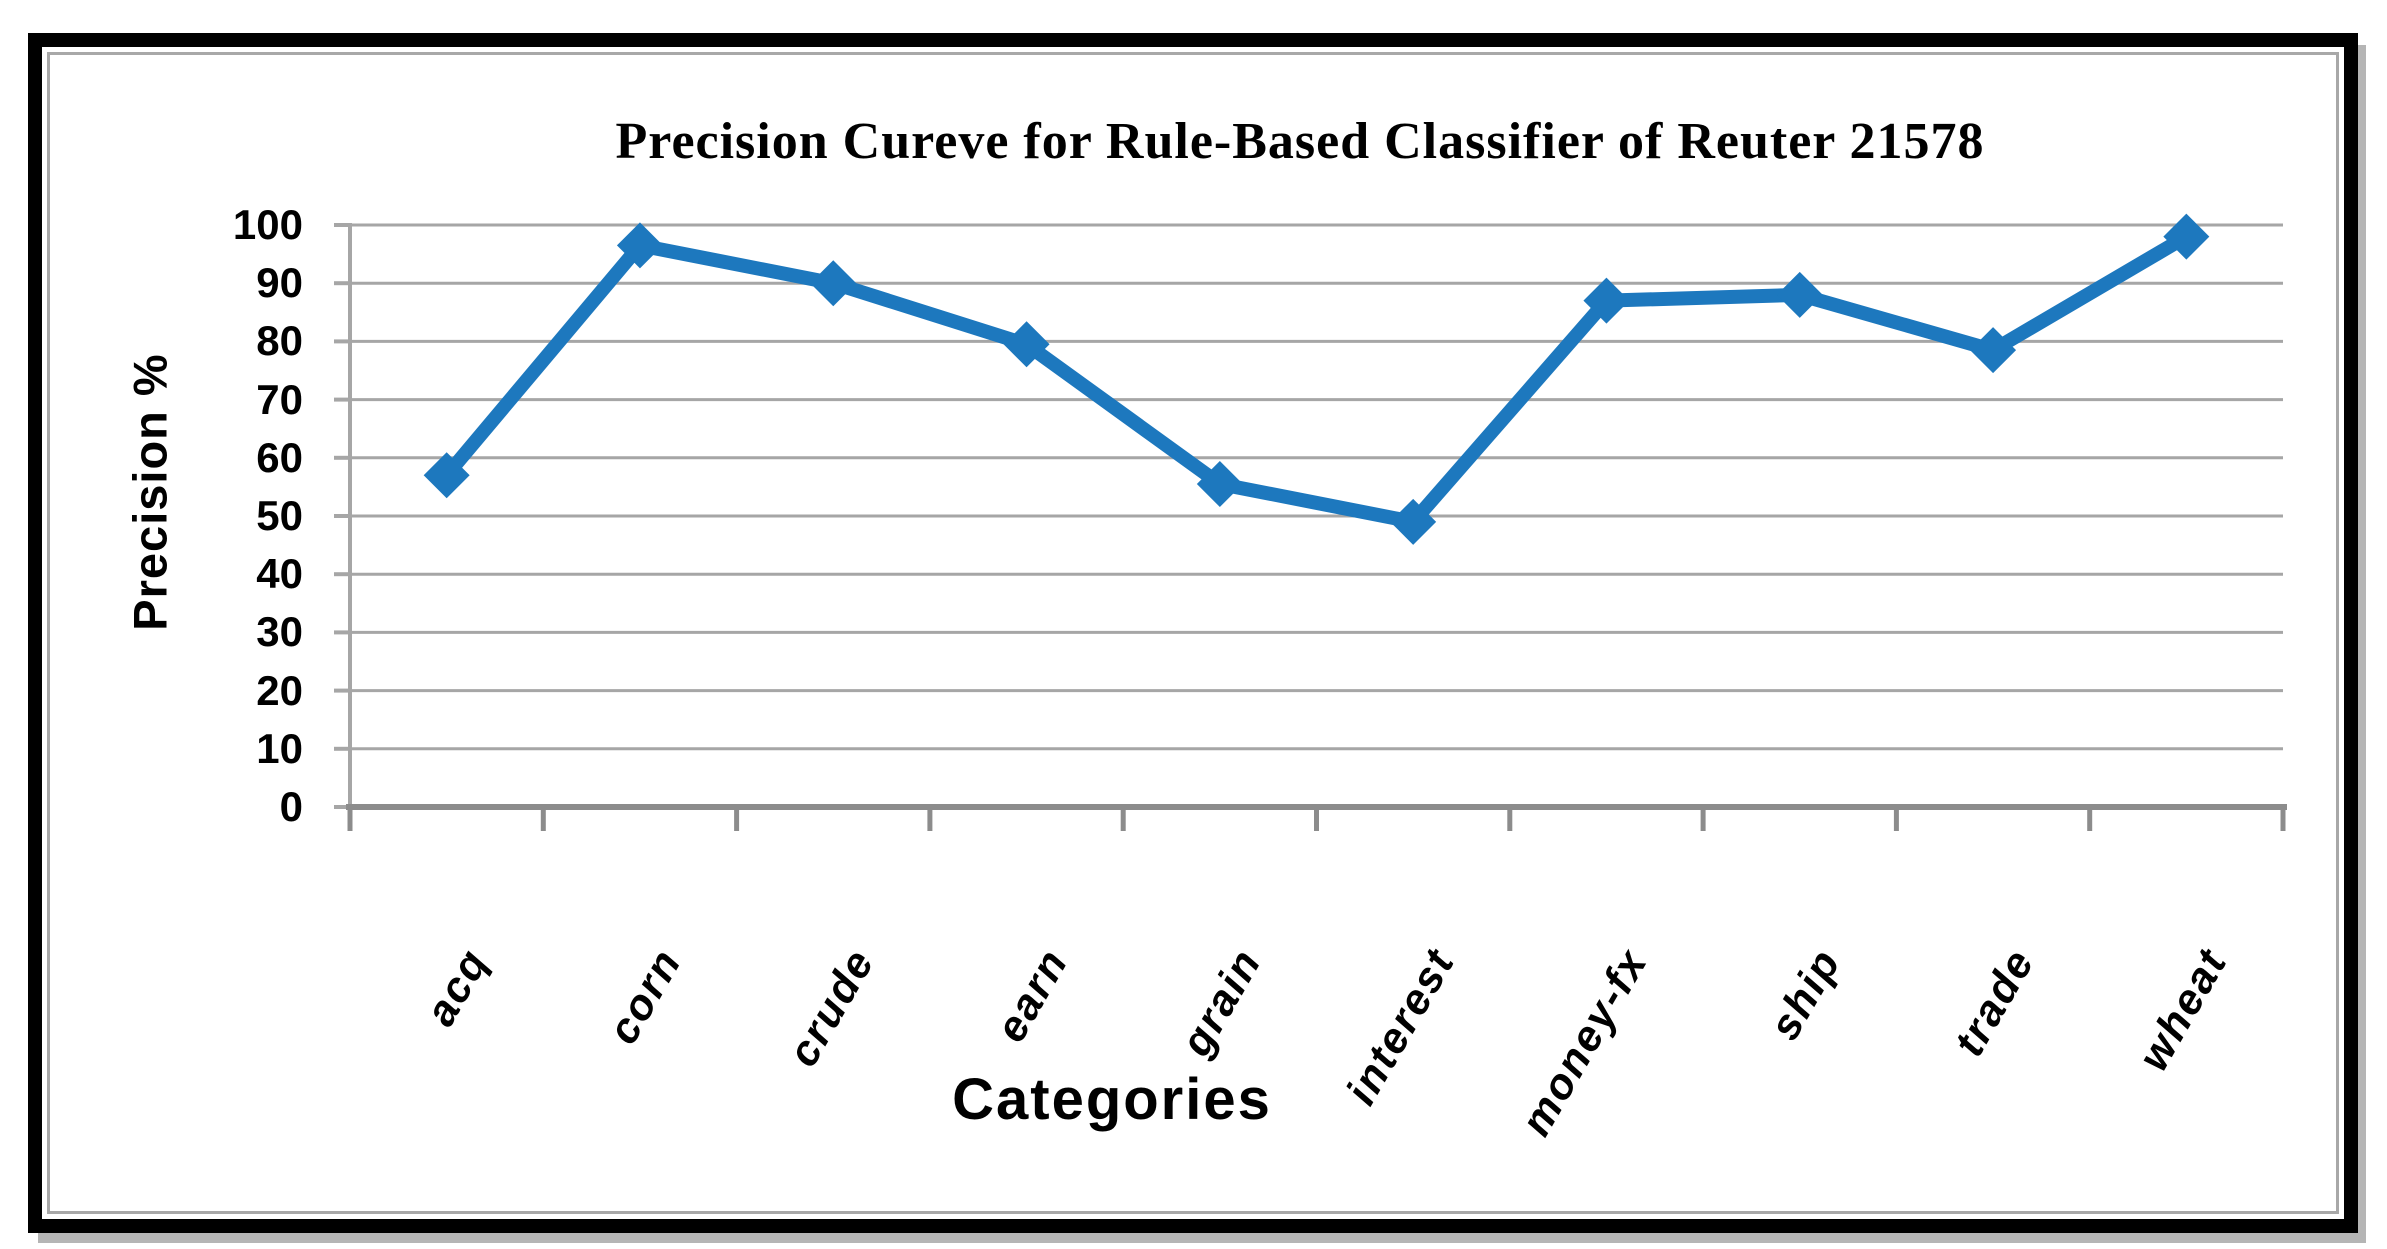  Describe the element at coordinates (1993, 350) in the screenshot. I see `data-point-marker-trade` at that location.